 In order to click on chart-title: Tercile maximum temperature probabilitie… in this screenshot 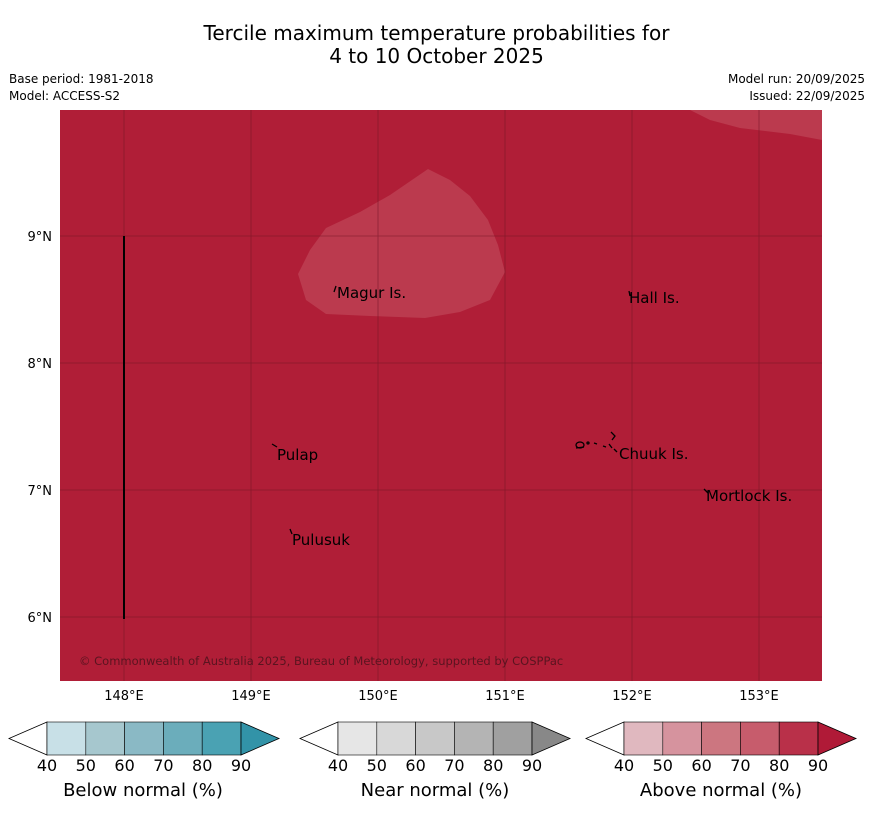, I will do `click(436, 45)`.